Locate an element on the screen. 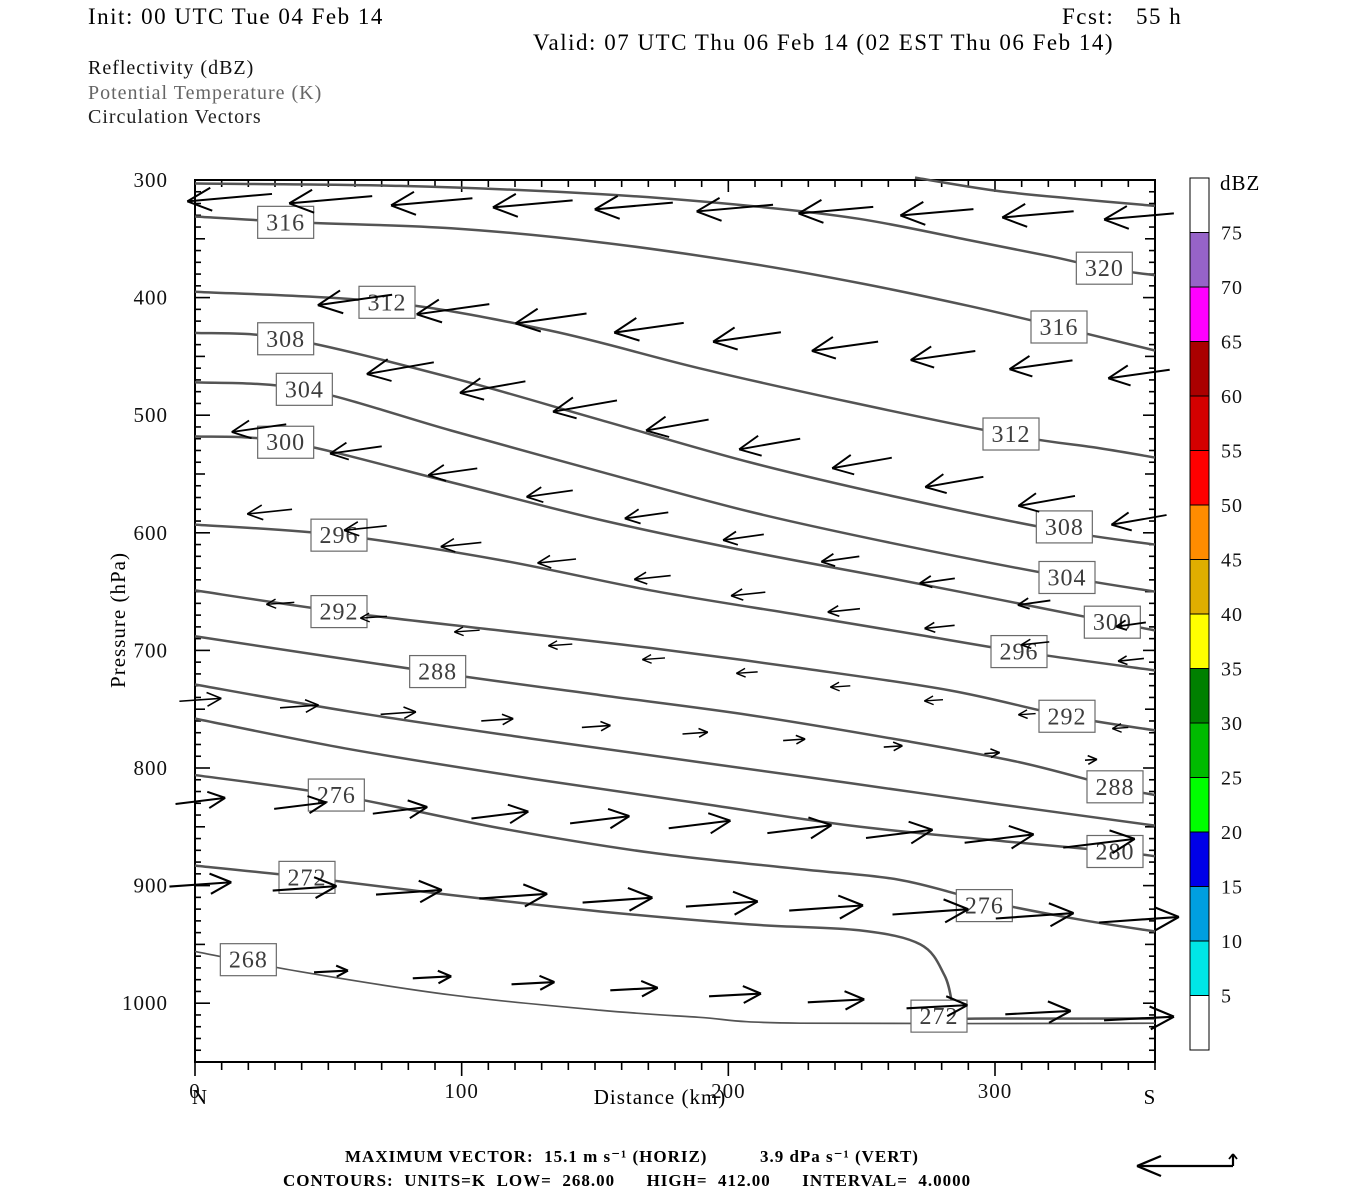  reference-vector-vert-head is located at coordinates (1235, 1156).